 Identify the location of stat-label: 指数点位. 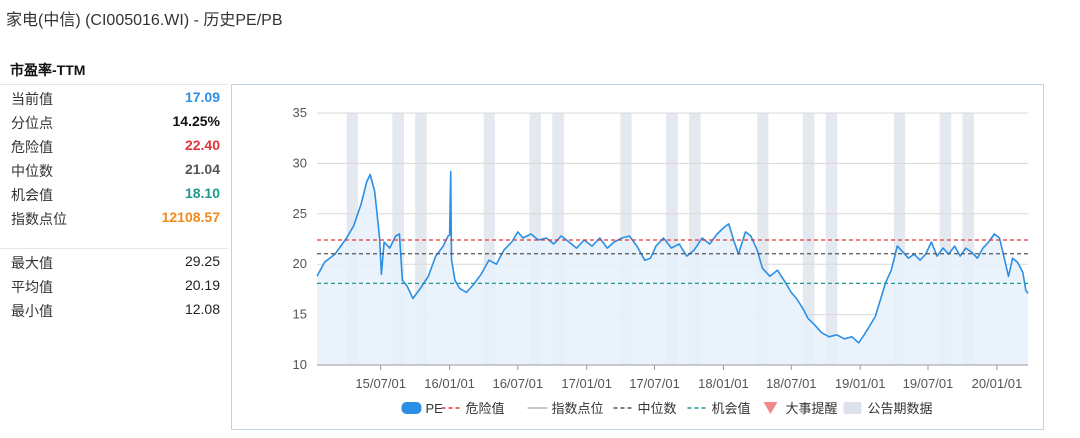
(39, 219).